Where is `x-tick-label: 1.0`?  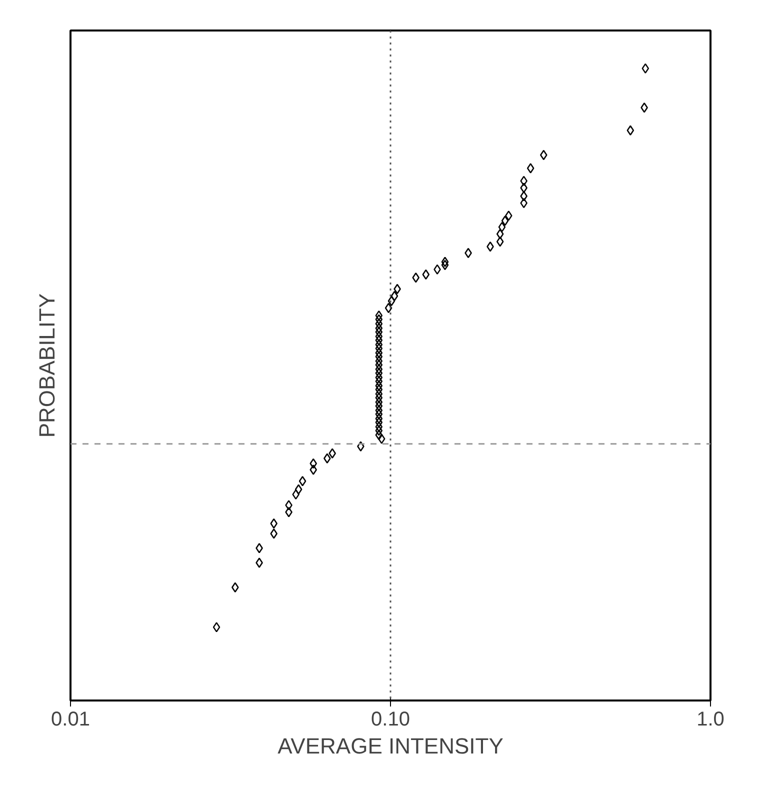 x-tick-label: 1.0 is located at coordinates (710, 719).